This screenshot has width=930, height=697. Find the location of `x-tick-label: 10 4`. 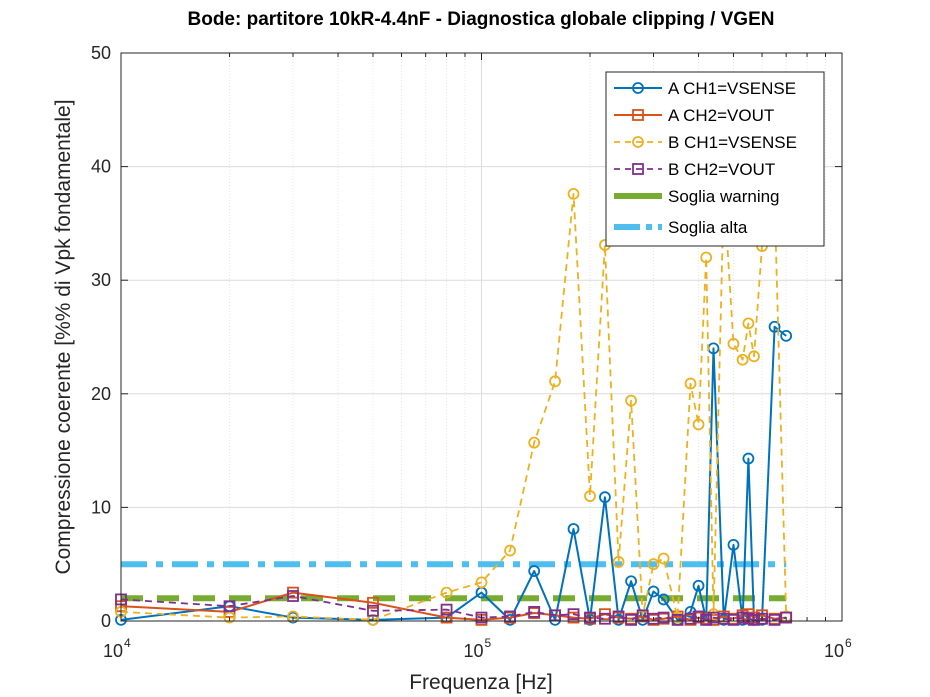

x-tick-label: 10 4 is located at coordinates (117, 648).